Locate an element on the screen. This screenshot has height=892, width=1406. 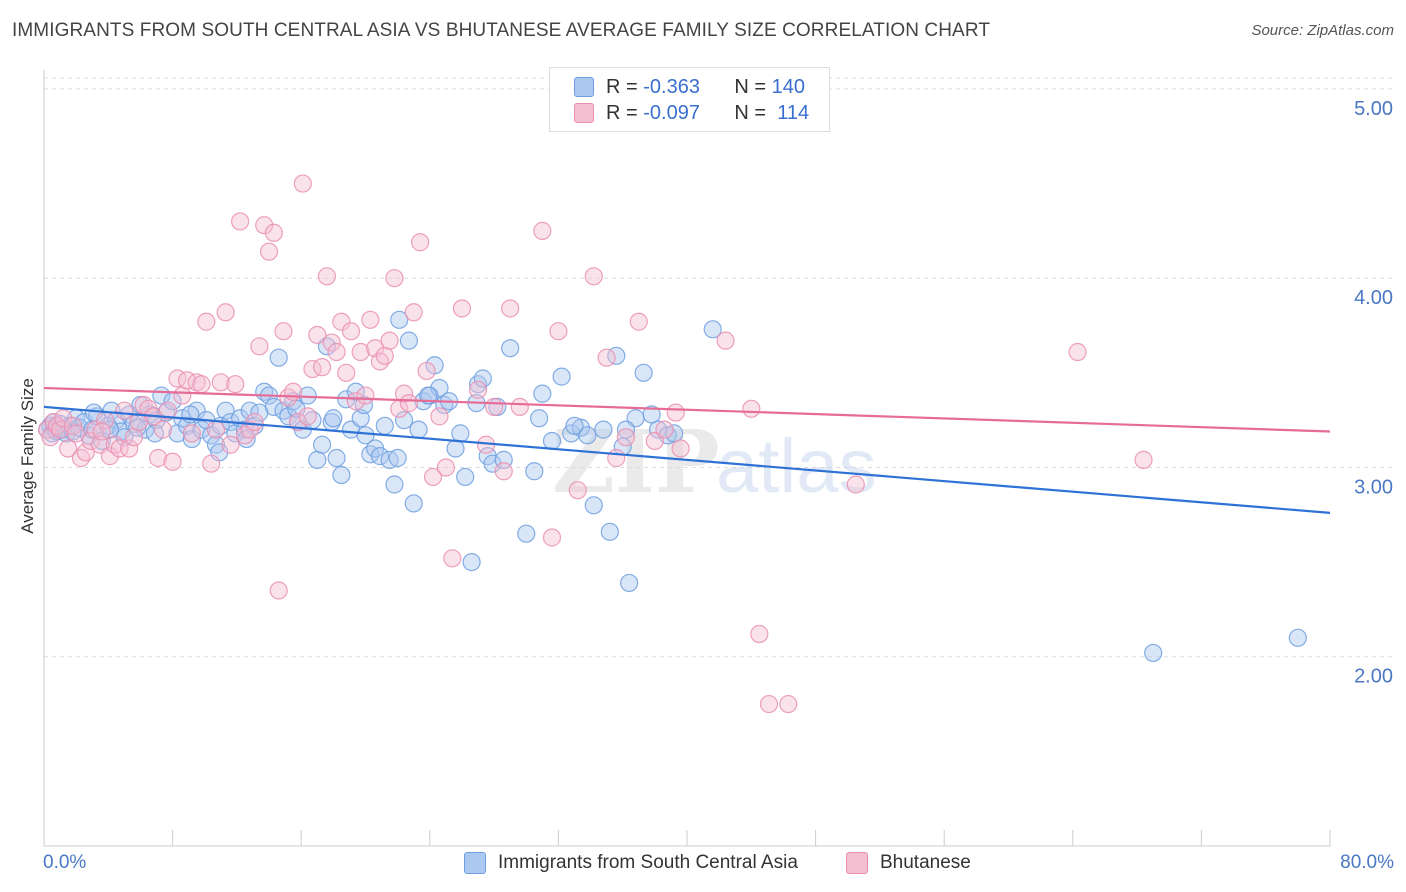
y-tick-label: 3.00 is located at coordinates (1373, 487).